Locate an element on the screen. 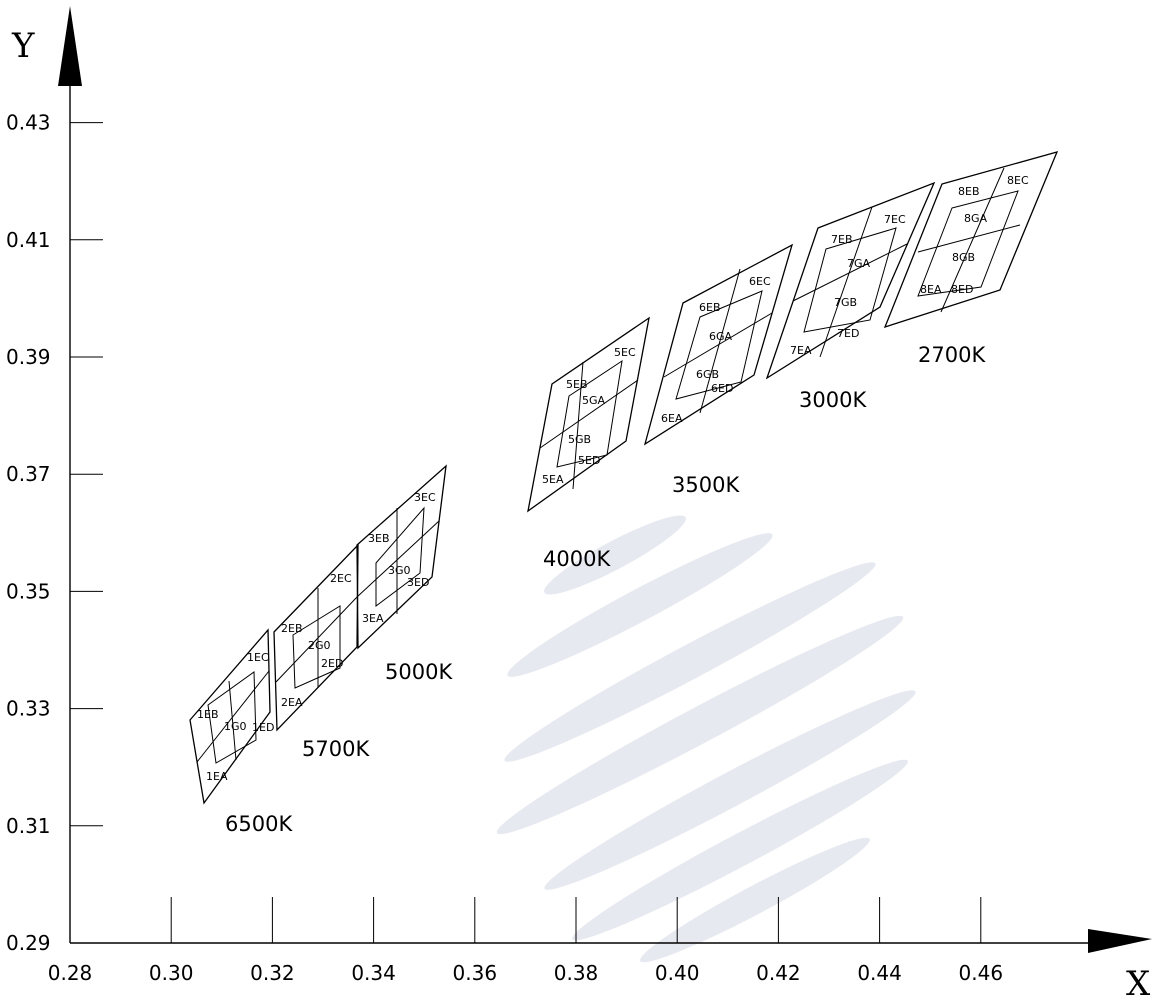  y-tick-label: 0.41 is located at coordinates (28, 240).